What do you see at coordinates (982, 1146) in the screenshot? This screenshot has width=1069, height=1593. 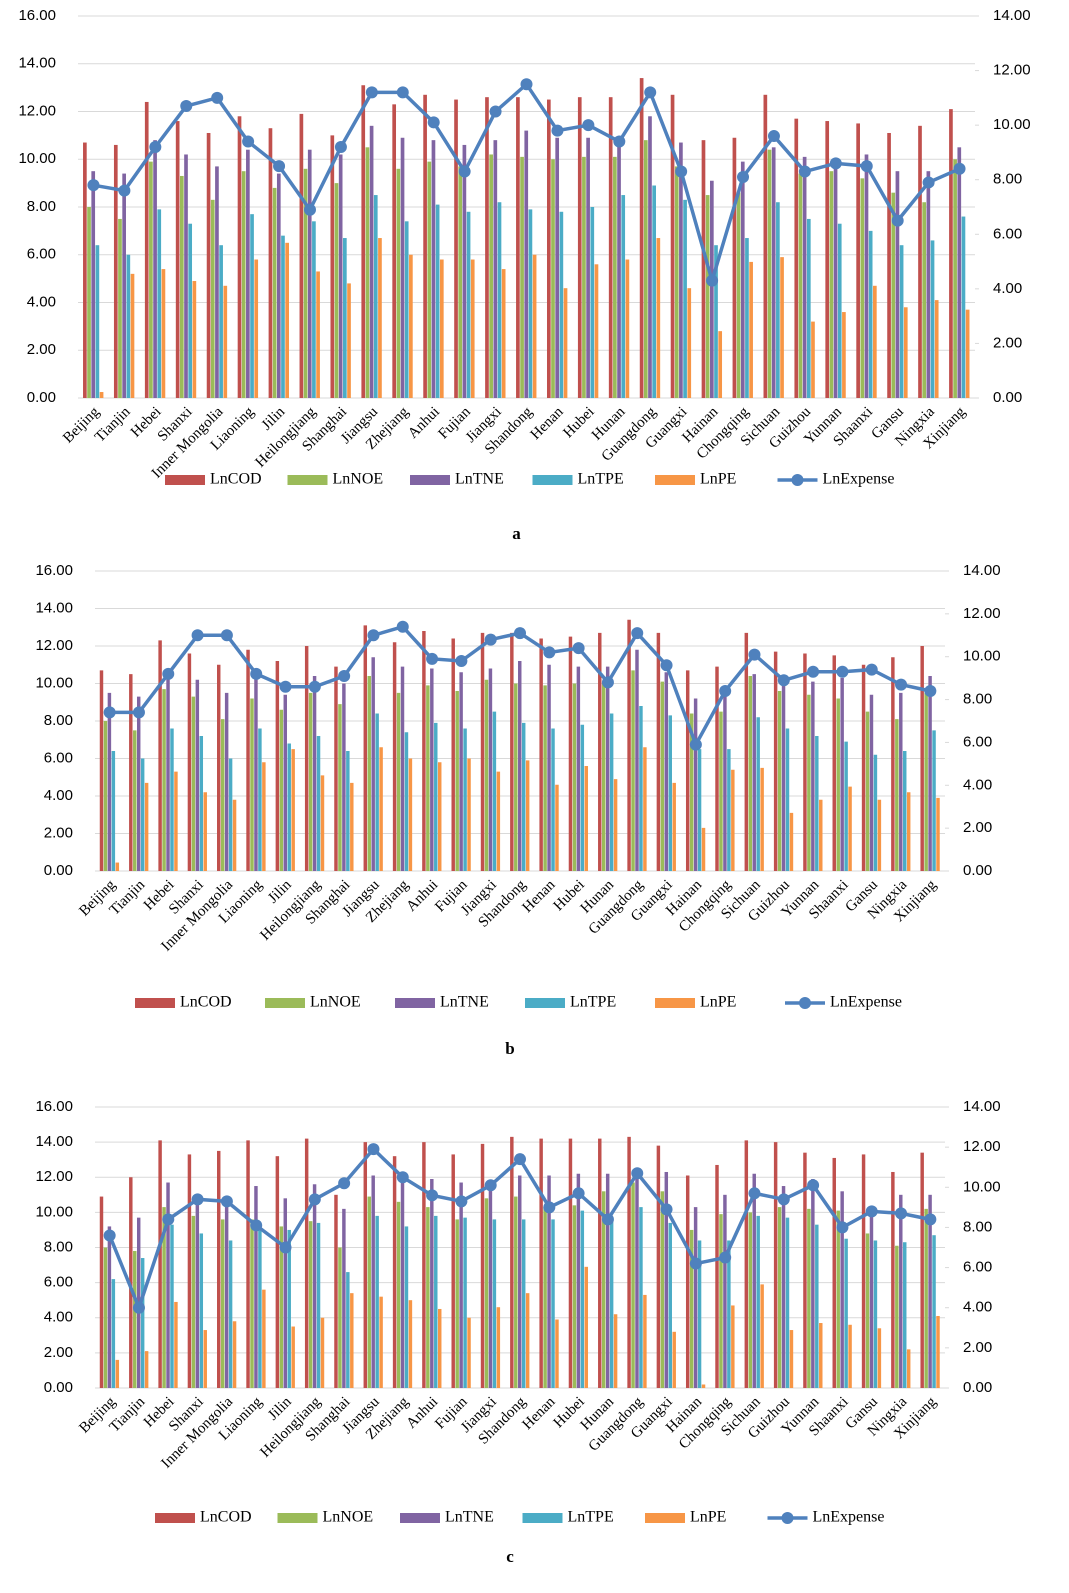 I see `y2-tick-label: 12.00` at bounding box center [982, 1146].